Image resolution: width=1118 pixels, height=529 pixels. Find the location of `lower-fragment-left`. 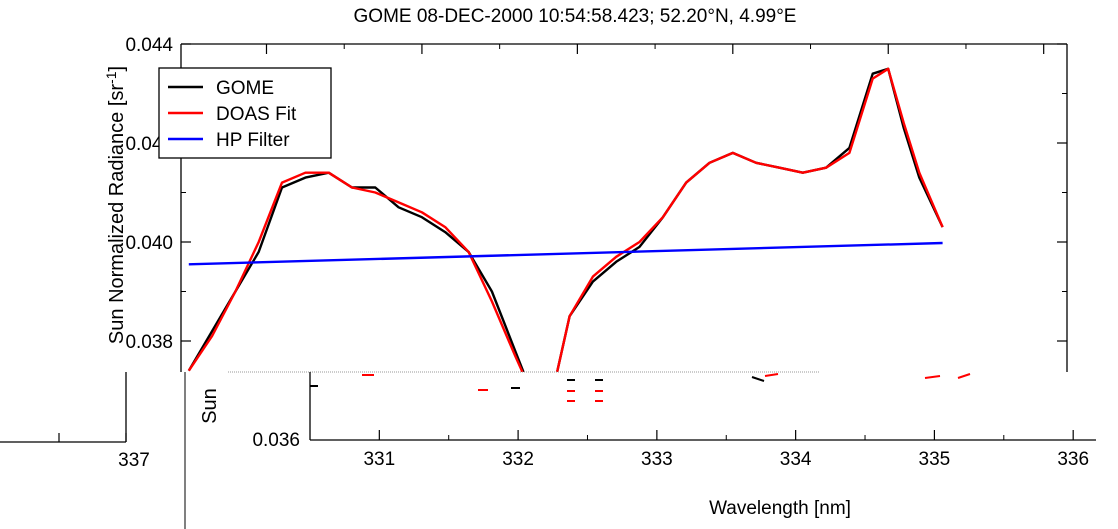

lower-fragment-left is located at coordinates (63, 407).